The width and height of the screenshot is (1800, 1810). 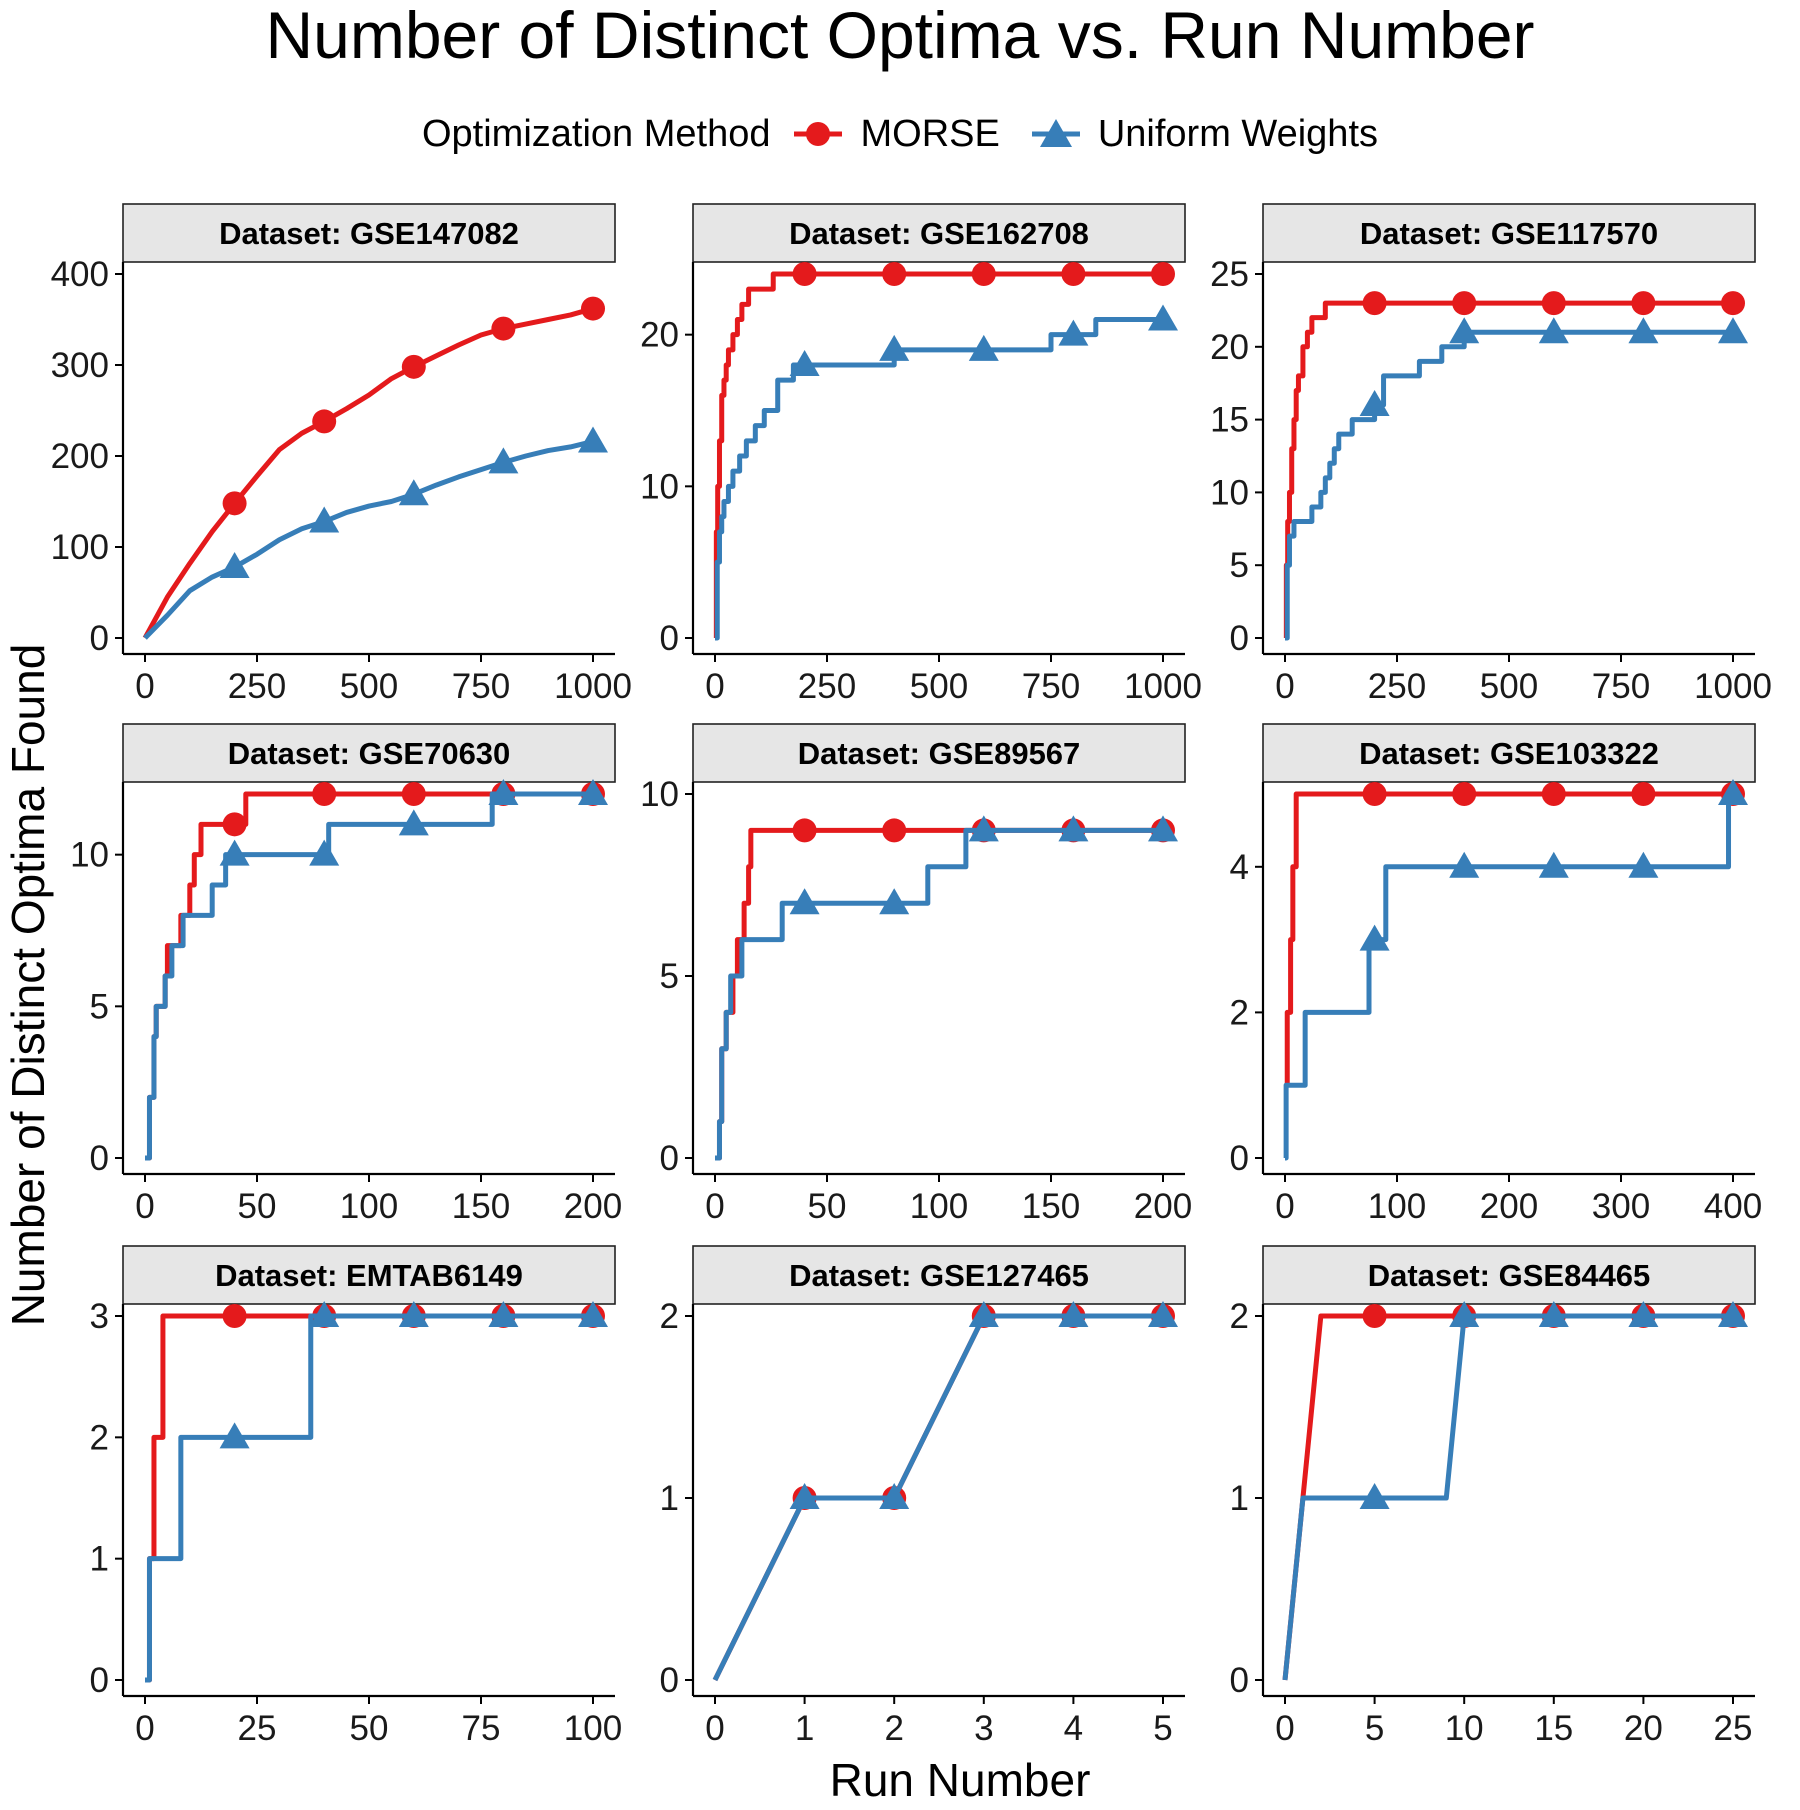 What do you see at coordinates (80, 274) in the screenshot?
I see `y-tick-label: 400` at bounding box center [80, 274].